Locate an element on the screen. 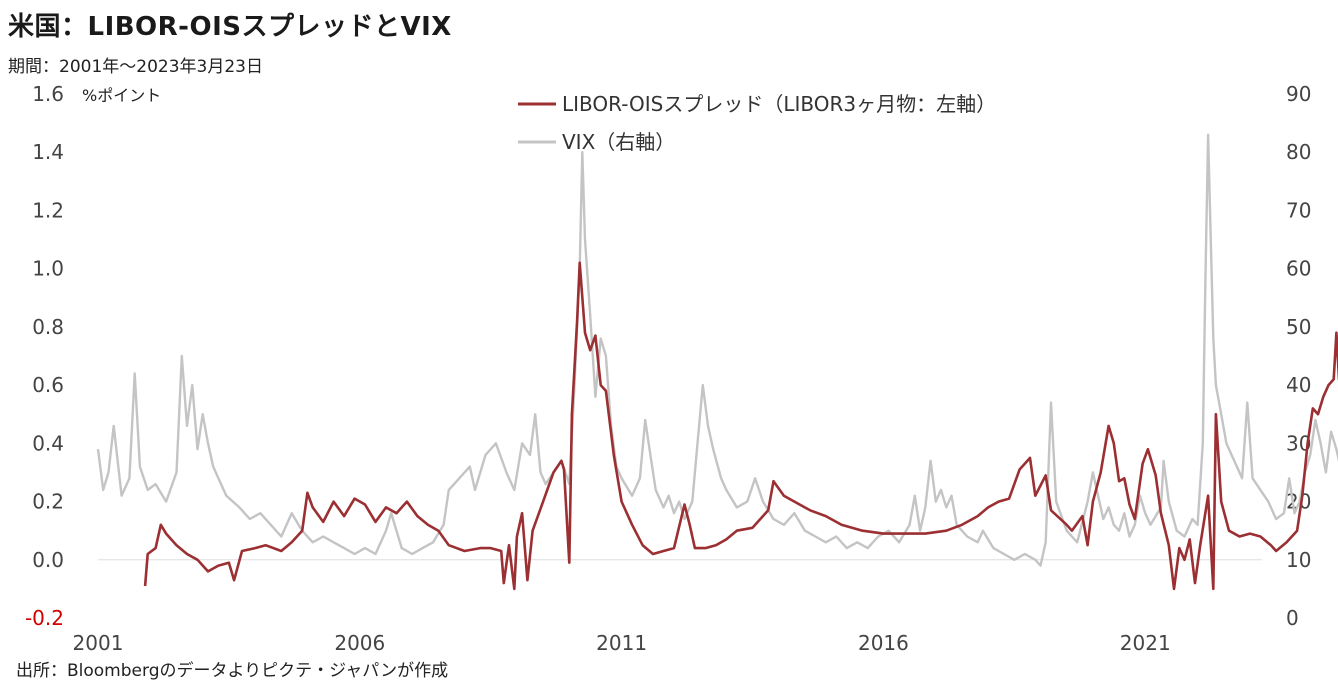  x-axis-ticks: 2001 2006 2011 2016 2021 is located at coordinates (622, 643).